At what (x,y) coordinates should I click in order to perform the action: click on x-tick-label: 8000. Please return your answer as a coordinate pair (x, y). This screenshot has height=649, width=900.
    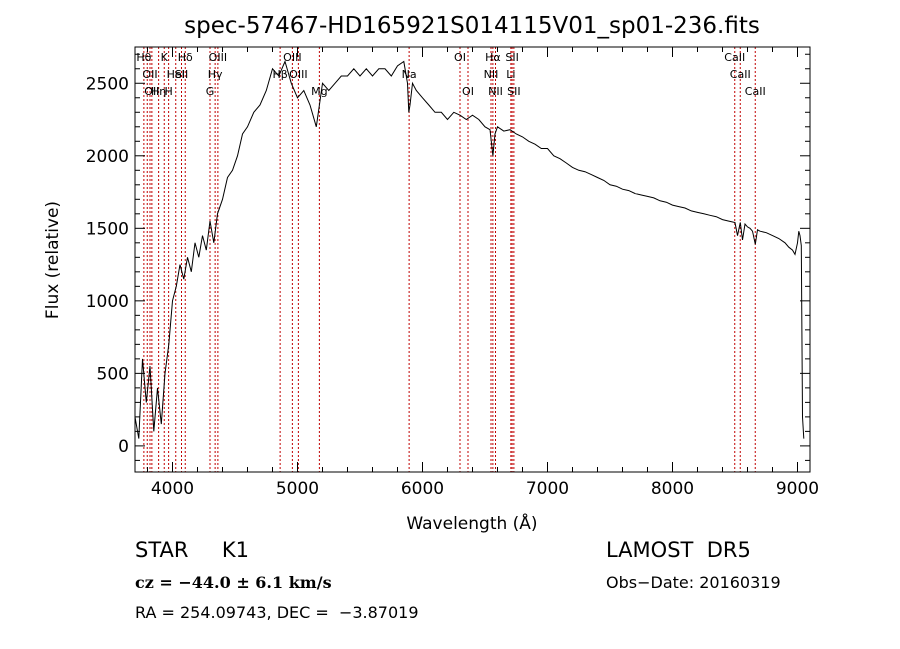
    Looking at the image, I should click on (672, 489).